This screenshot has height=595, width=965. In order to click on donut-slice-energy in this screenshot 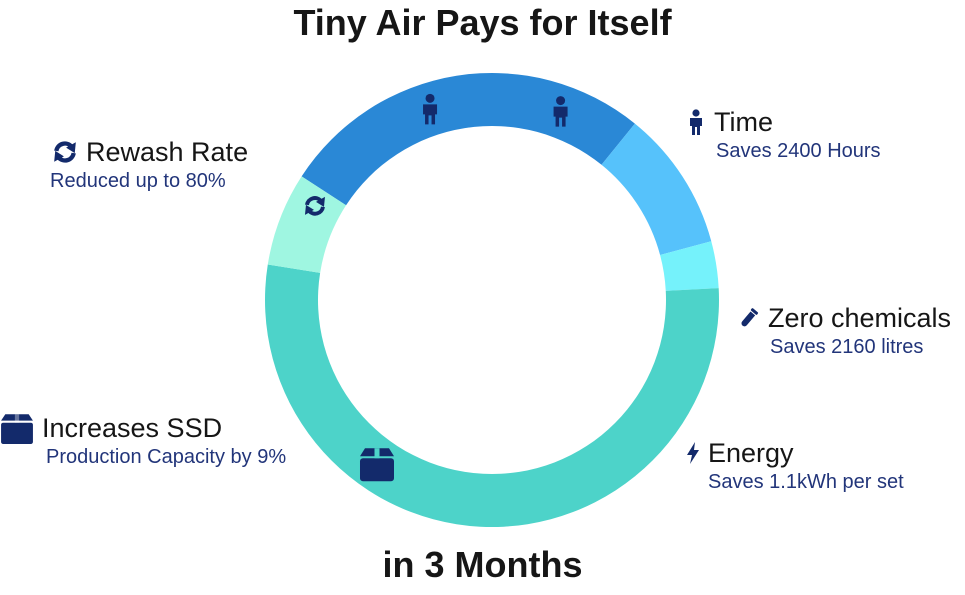, I will do `click(689, 266)`.